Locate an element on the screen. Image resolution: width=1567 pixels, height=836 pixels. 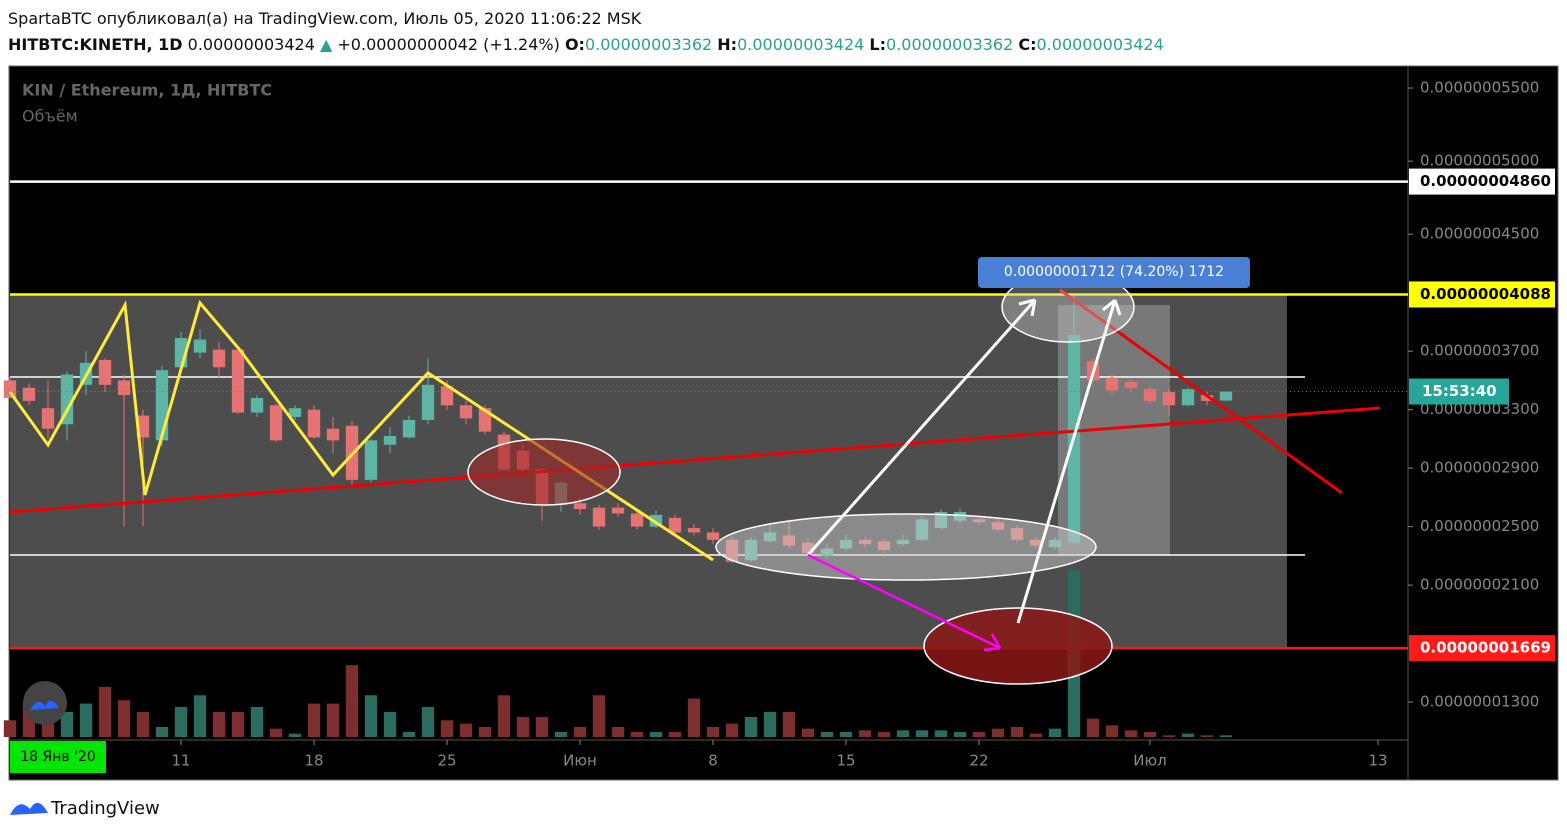
o: 0.00000003362 is located at coordinates (648, 44).